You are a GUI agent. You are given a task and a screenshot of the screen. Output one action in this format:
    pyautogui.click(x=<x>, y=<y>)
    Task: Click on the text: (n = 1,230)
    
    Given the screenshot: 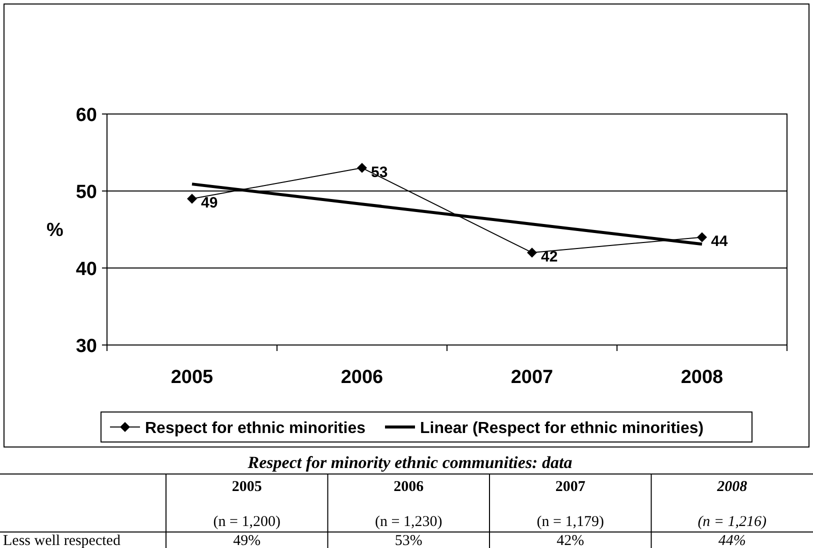 What is the action you would take?
    pyautogui.click(x=408, y=522)
    